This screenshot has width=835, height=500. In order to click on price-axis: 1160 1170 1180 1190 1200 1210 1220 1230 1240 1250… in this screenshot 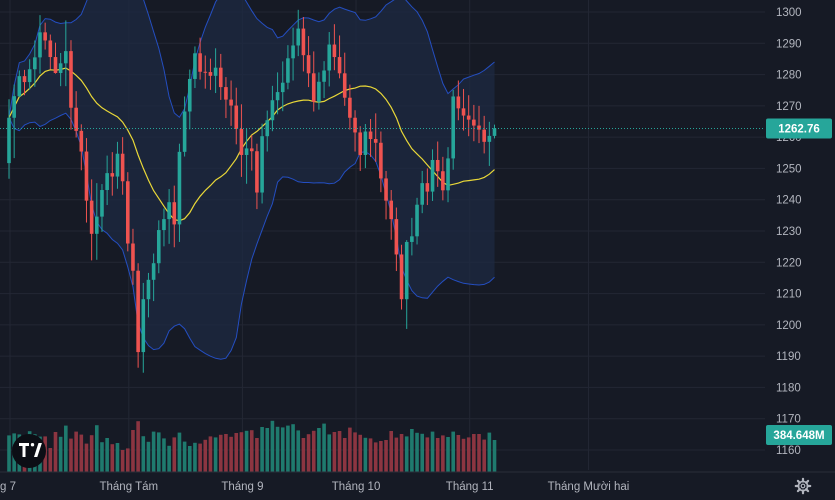, I will do `click(789, 232)`.